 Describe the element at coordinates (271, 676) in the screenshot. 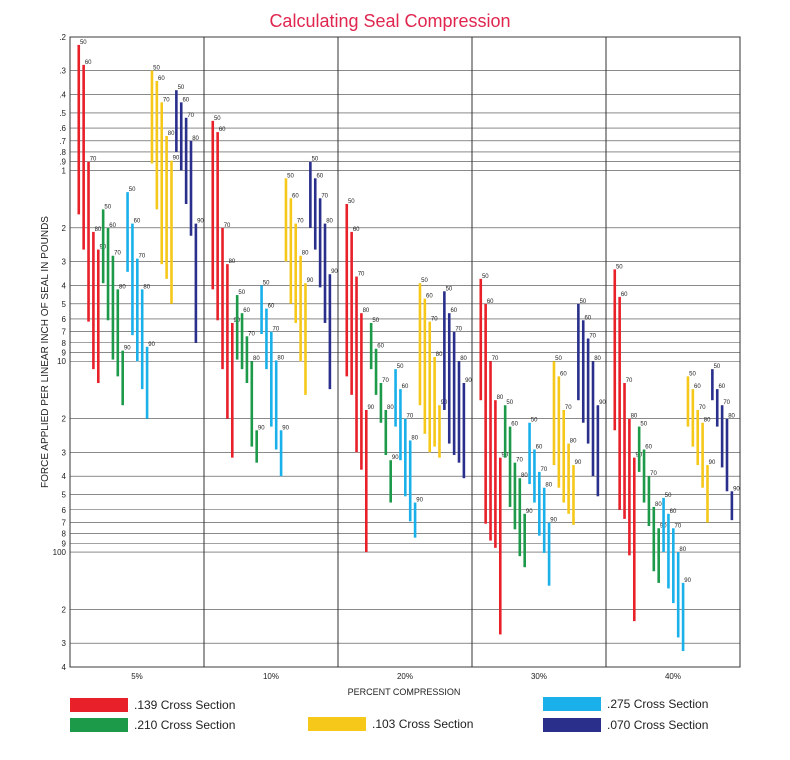

I see `x-tick-label: 10%` at that location.